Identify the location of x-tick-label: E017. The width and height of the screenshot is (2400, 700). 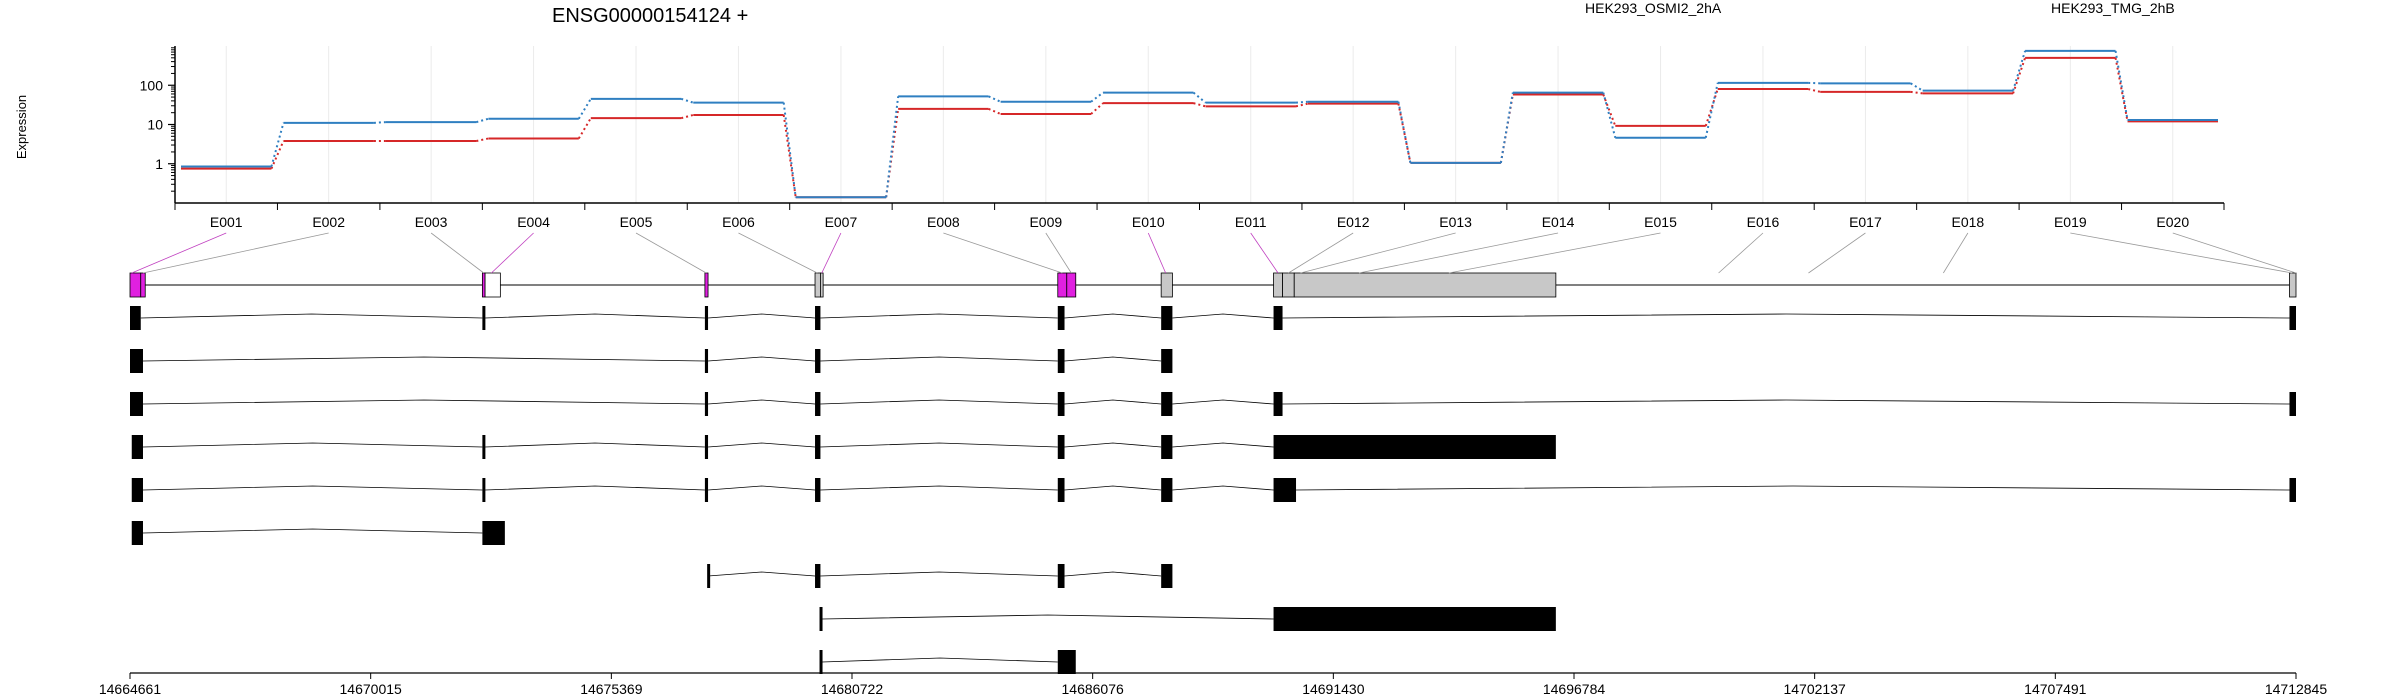
(1865, 222).